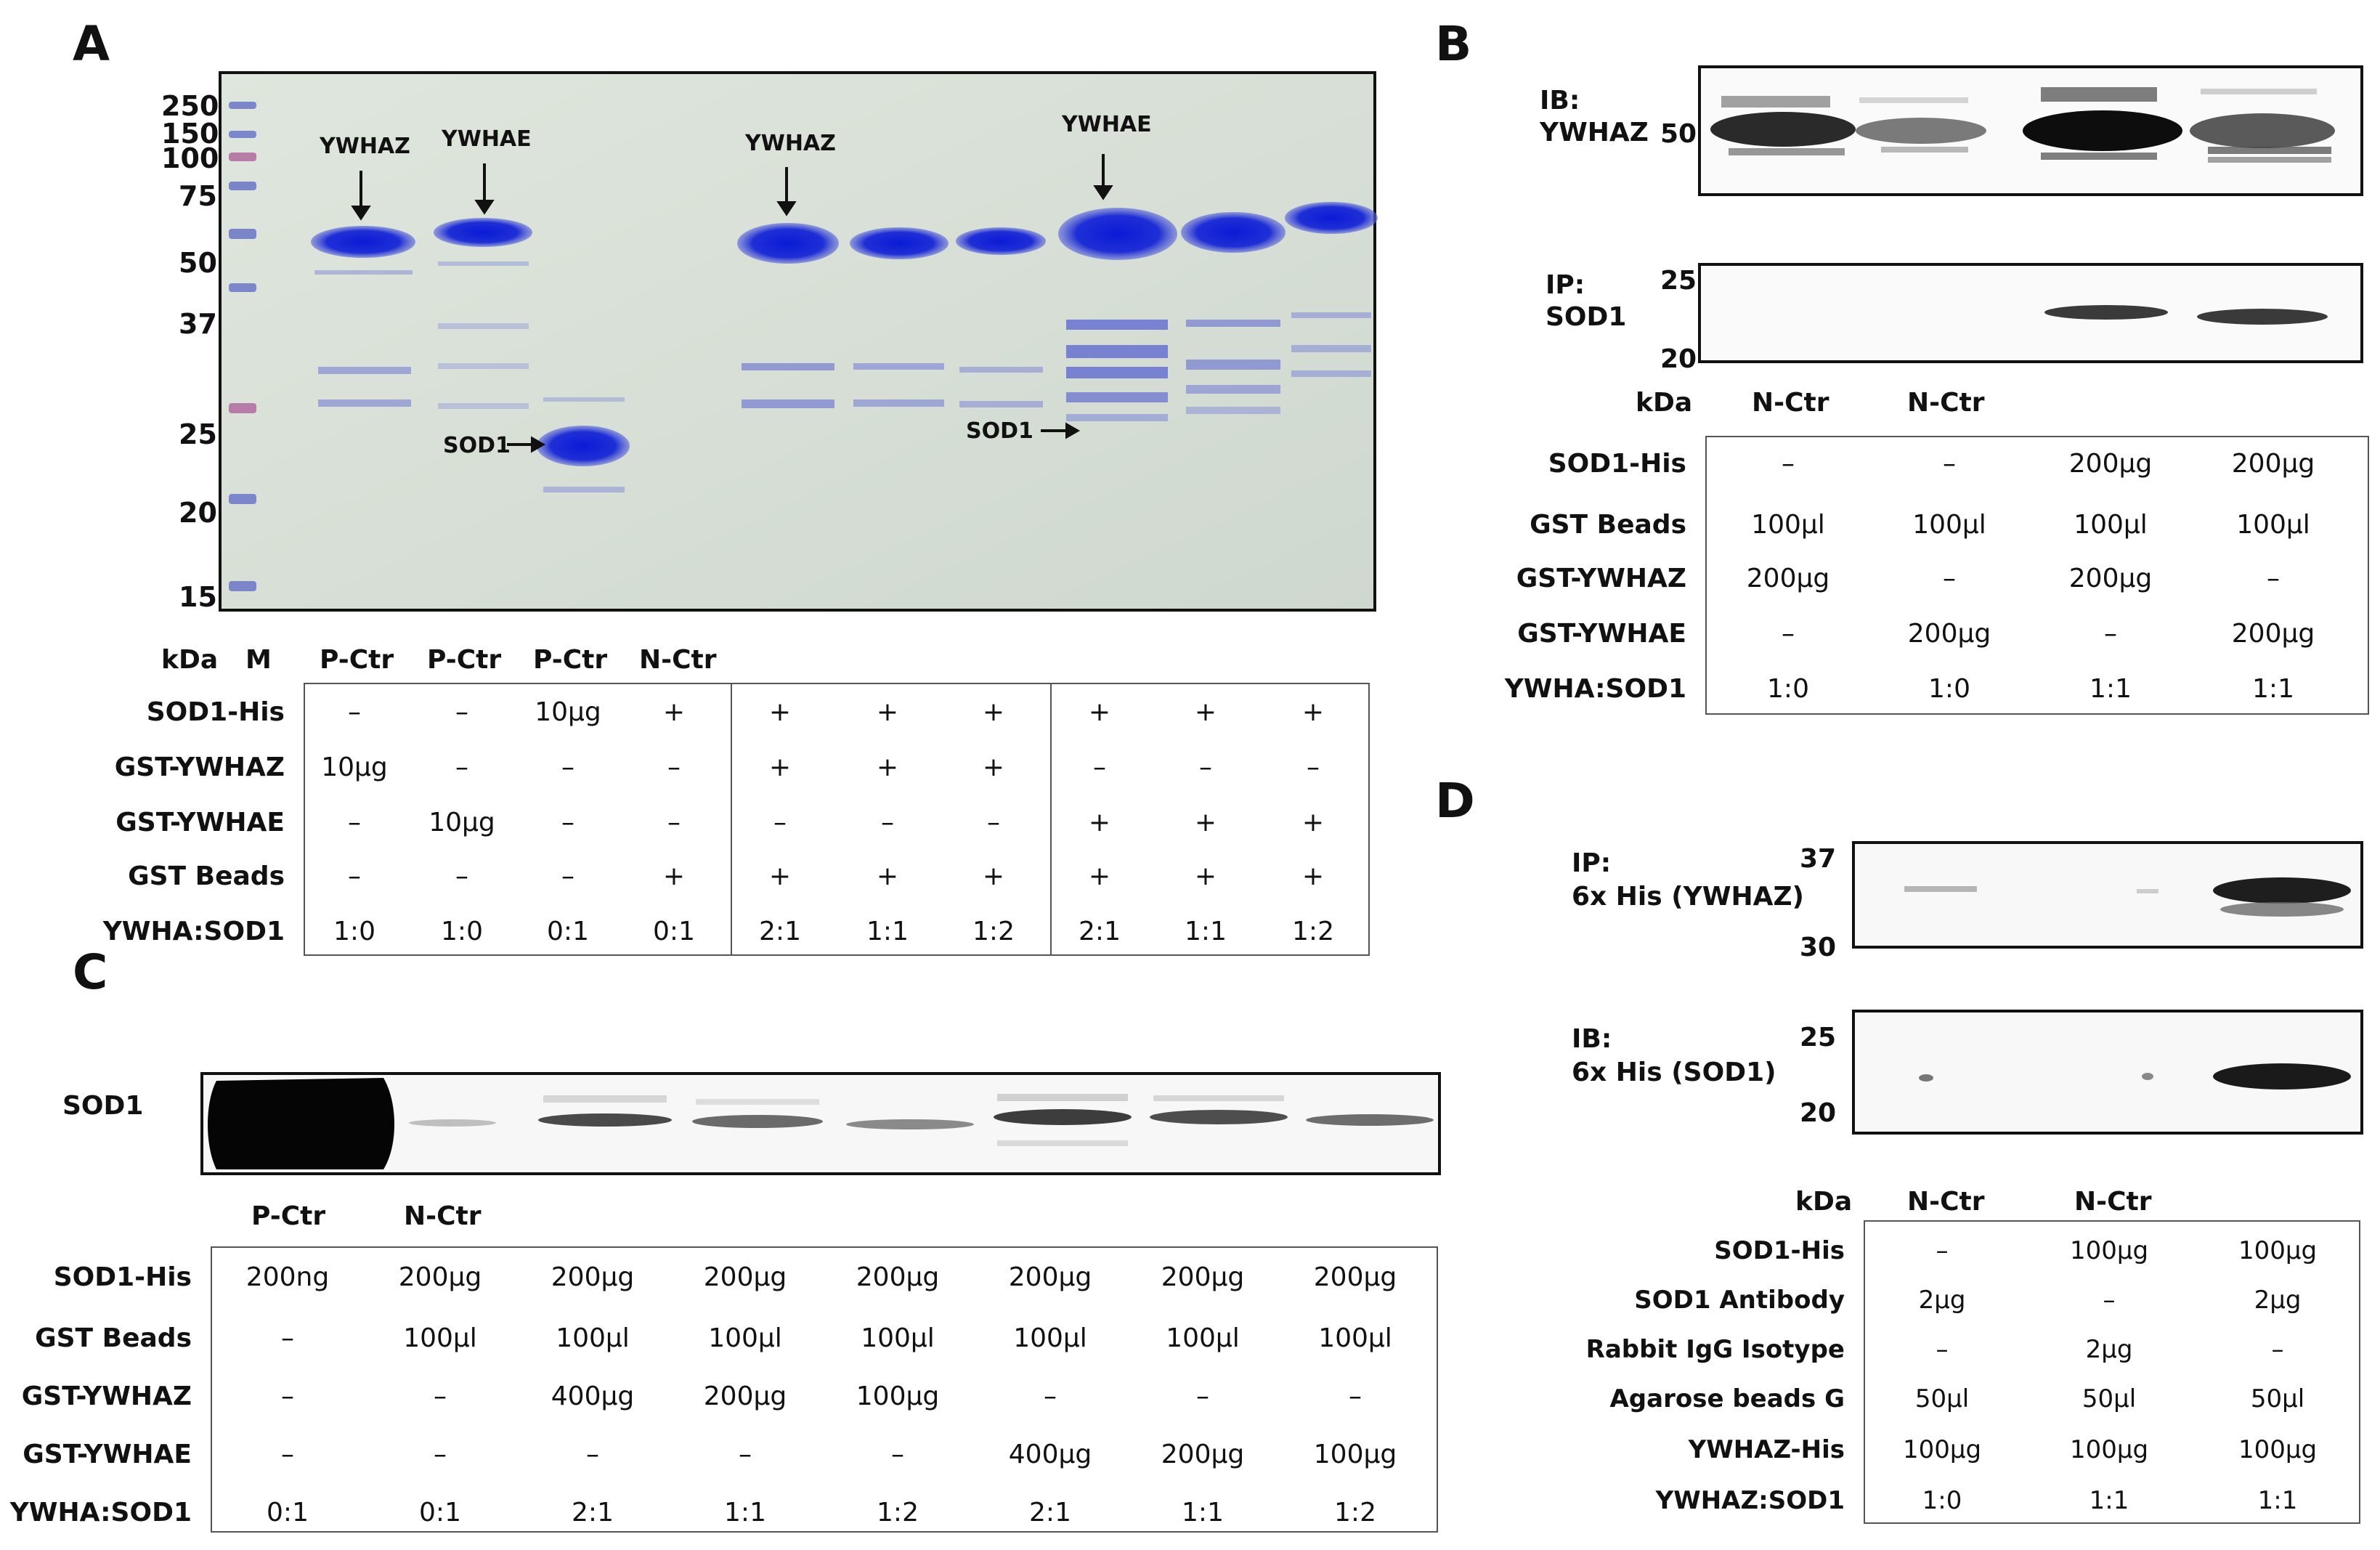  I want to click on arrow-label-ywhaz-2: YWHAZ, so click(791, 143).